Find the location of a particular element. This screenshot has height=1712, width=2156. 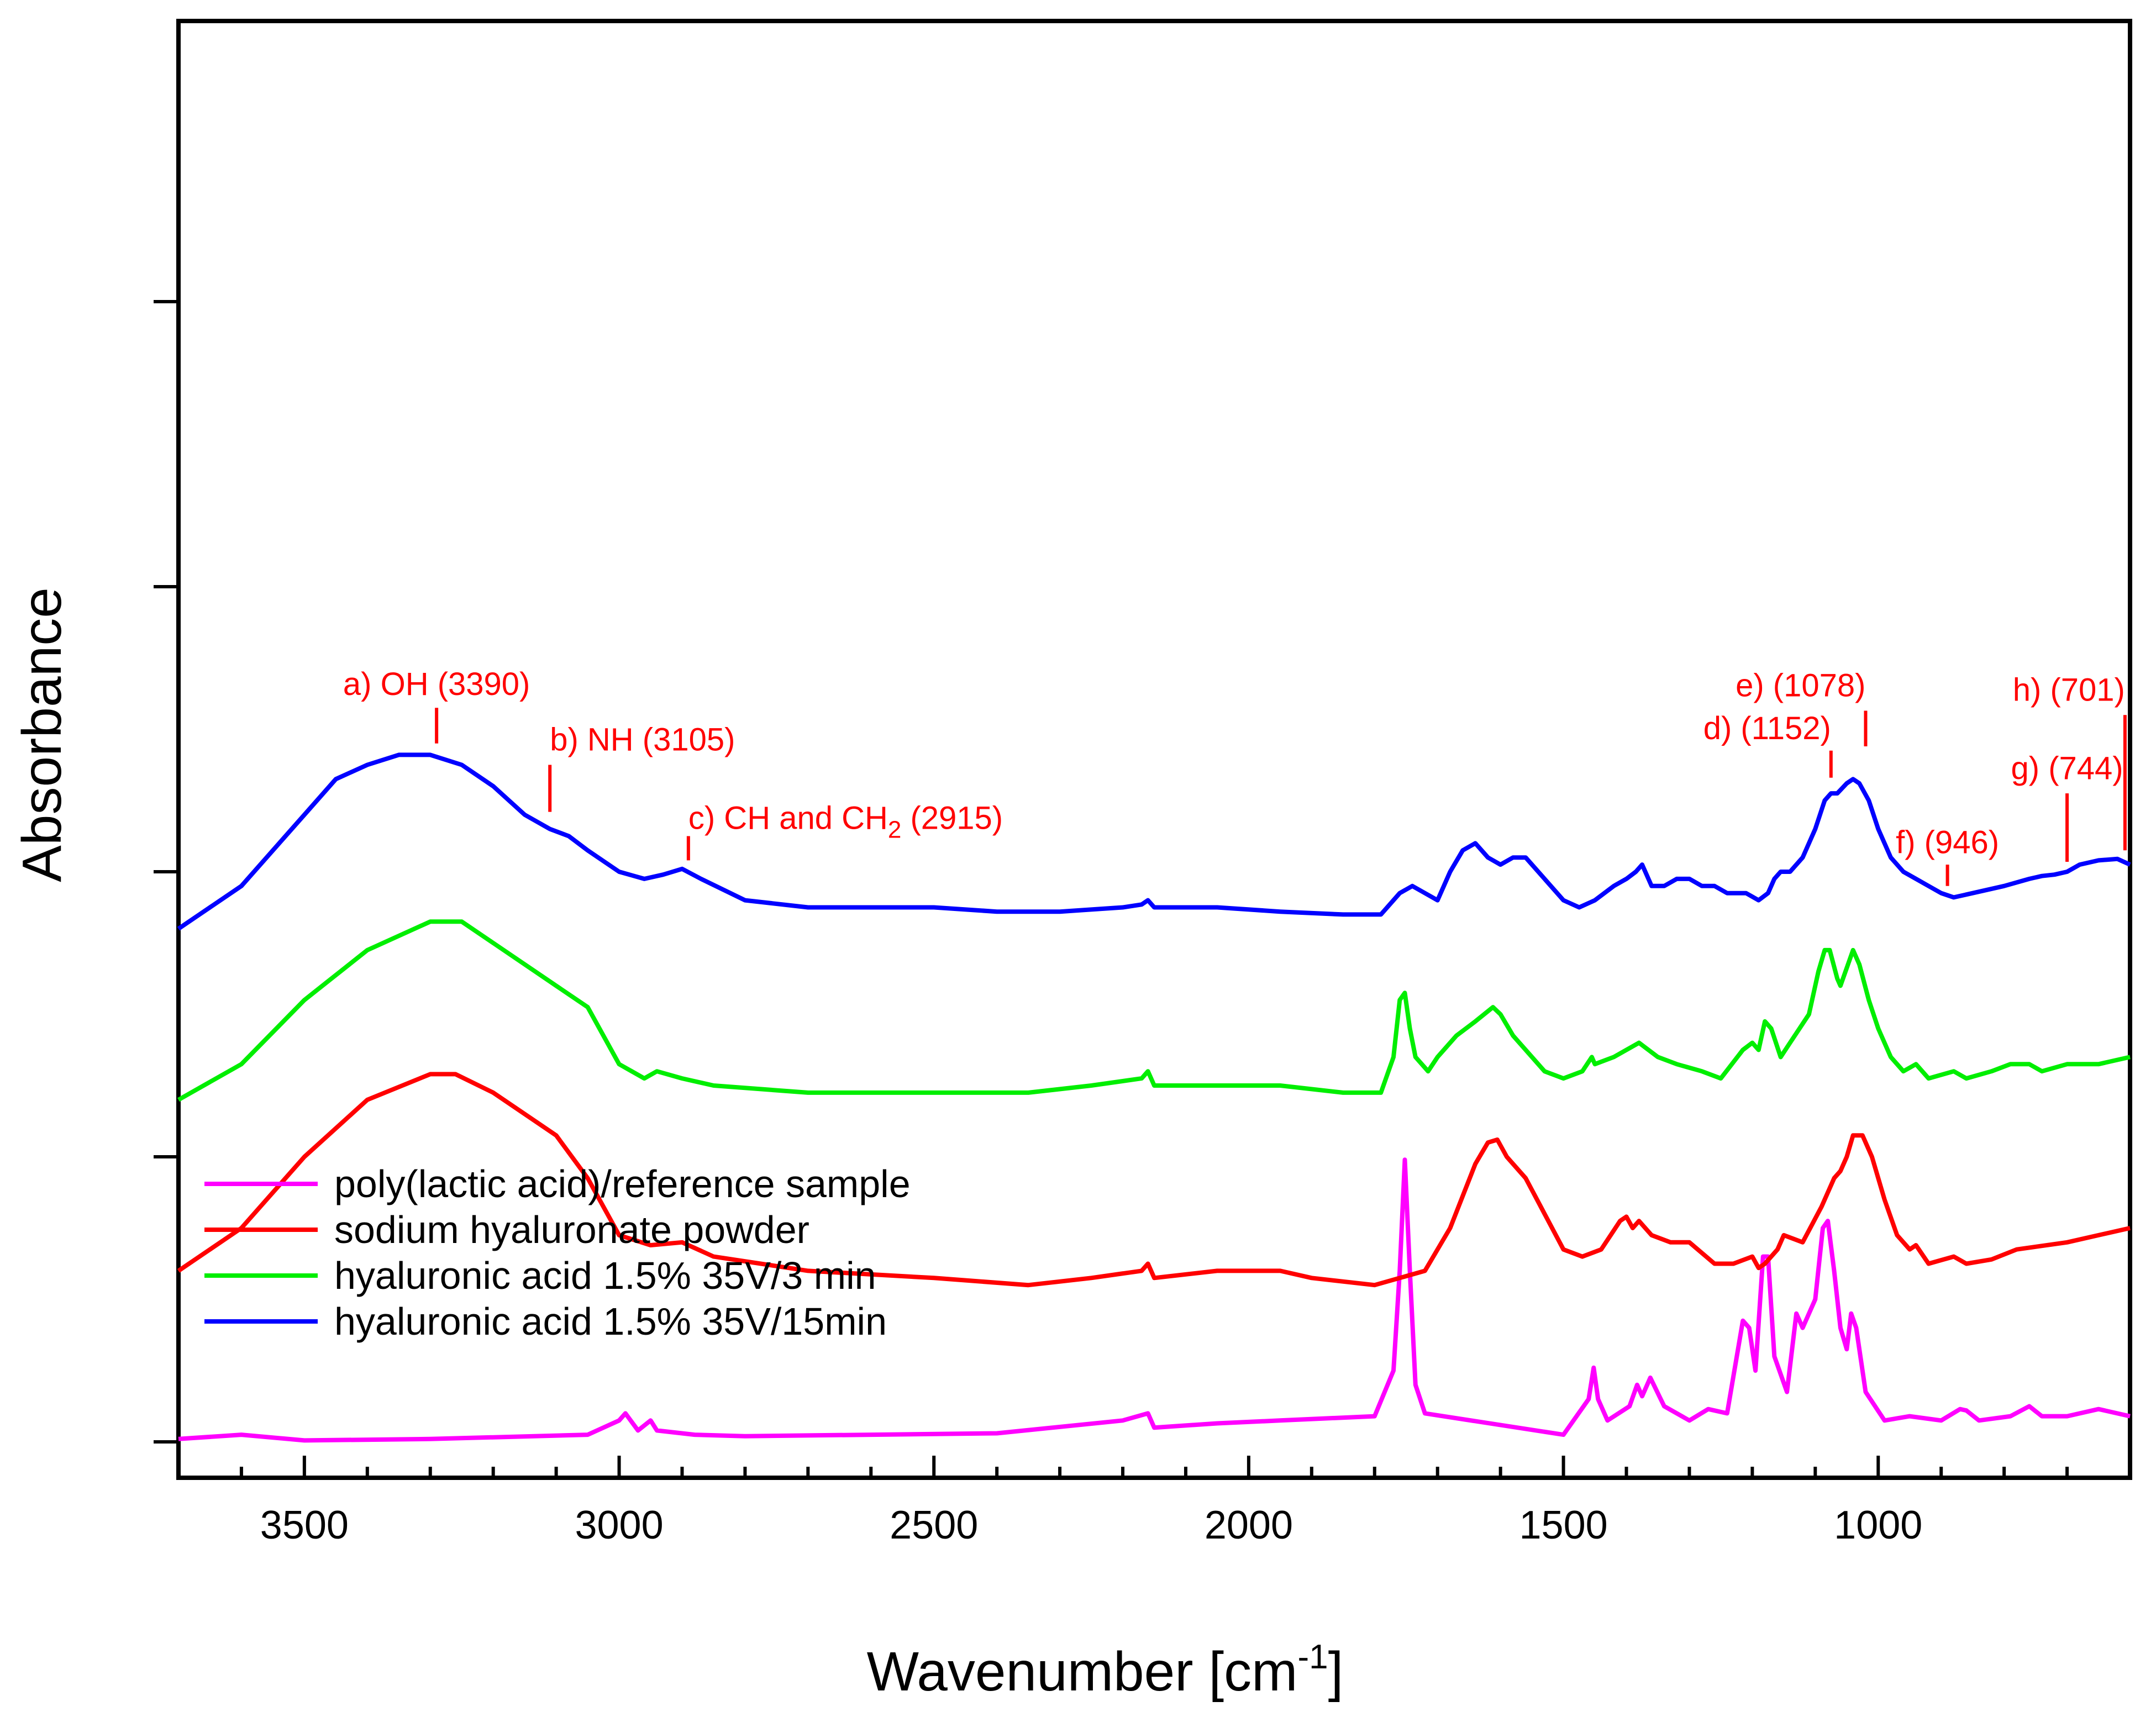

annotation-label: a) OH (3390) is located at coordinates (436, 684).